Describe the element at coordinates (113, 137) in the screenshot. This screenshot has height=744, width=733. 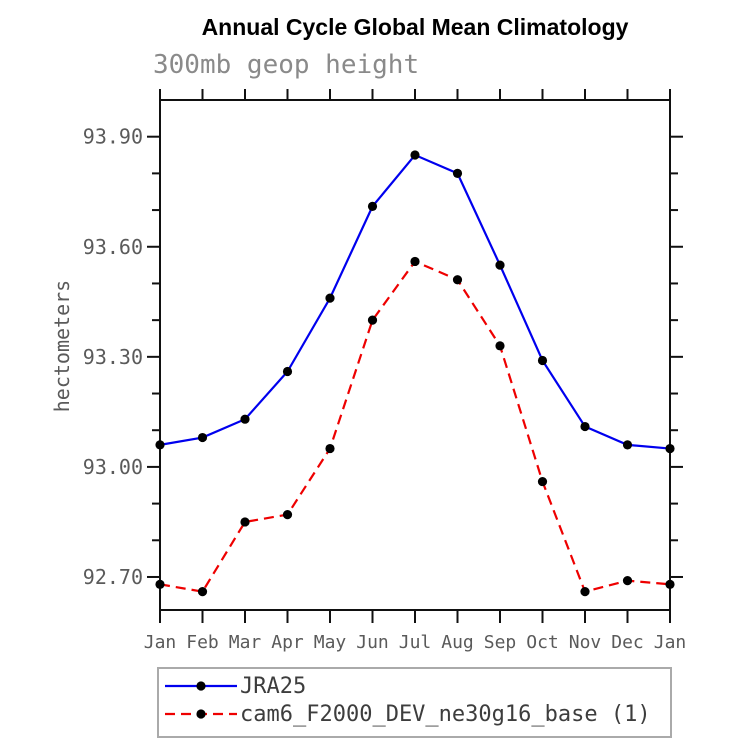
I see `y-tick-label: 93.90` at that location.